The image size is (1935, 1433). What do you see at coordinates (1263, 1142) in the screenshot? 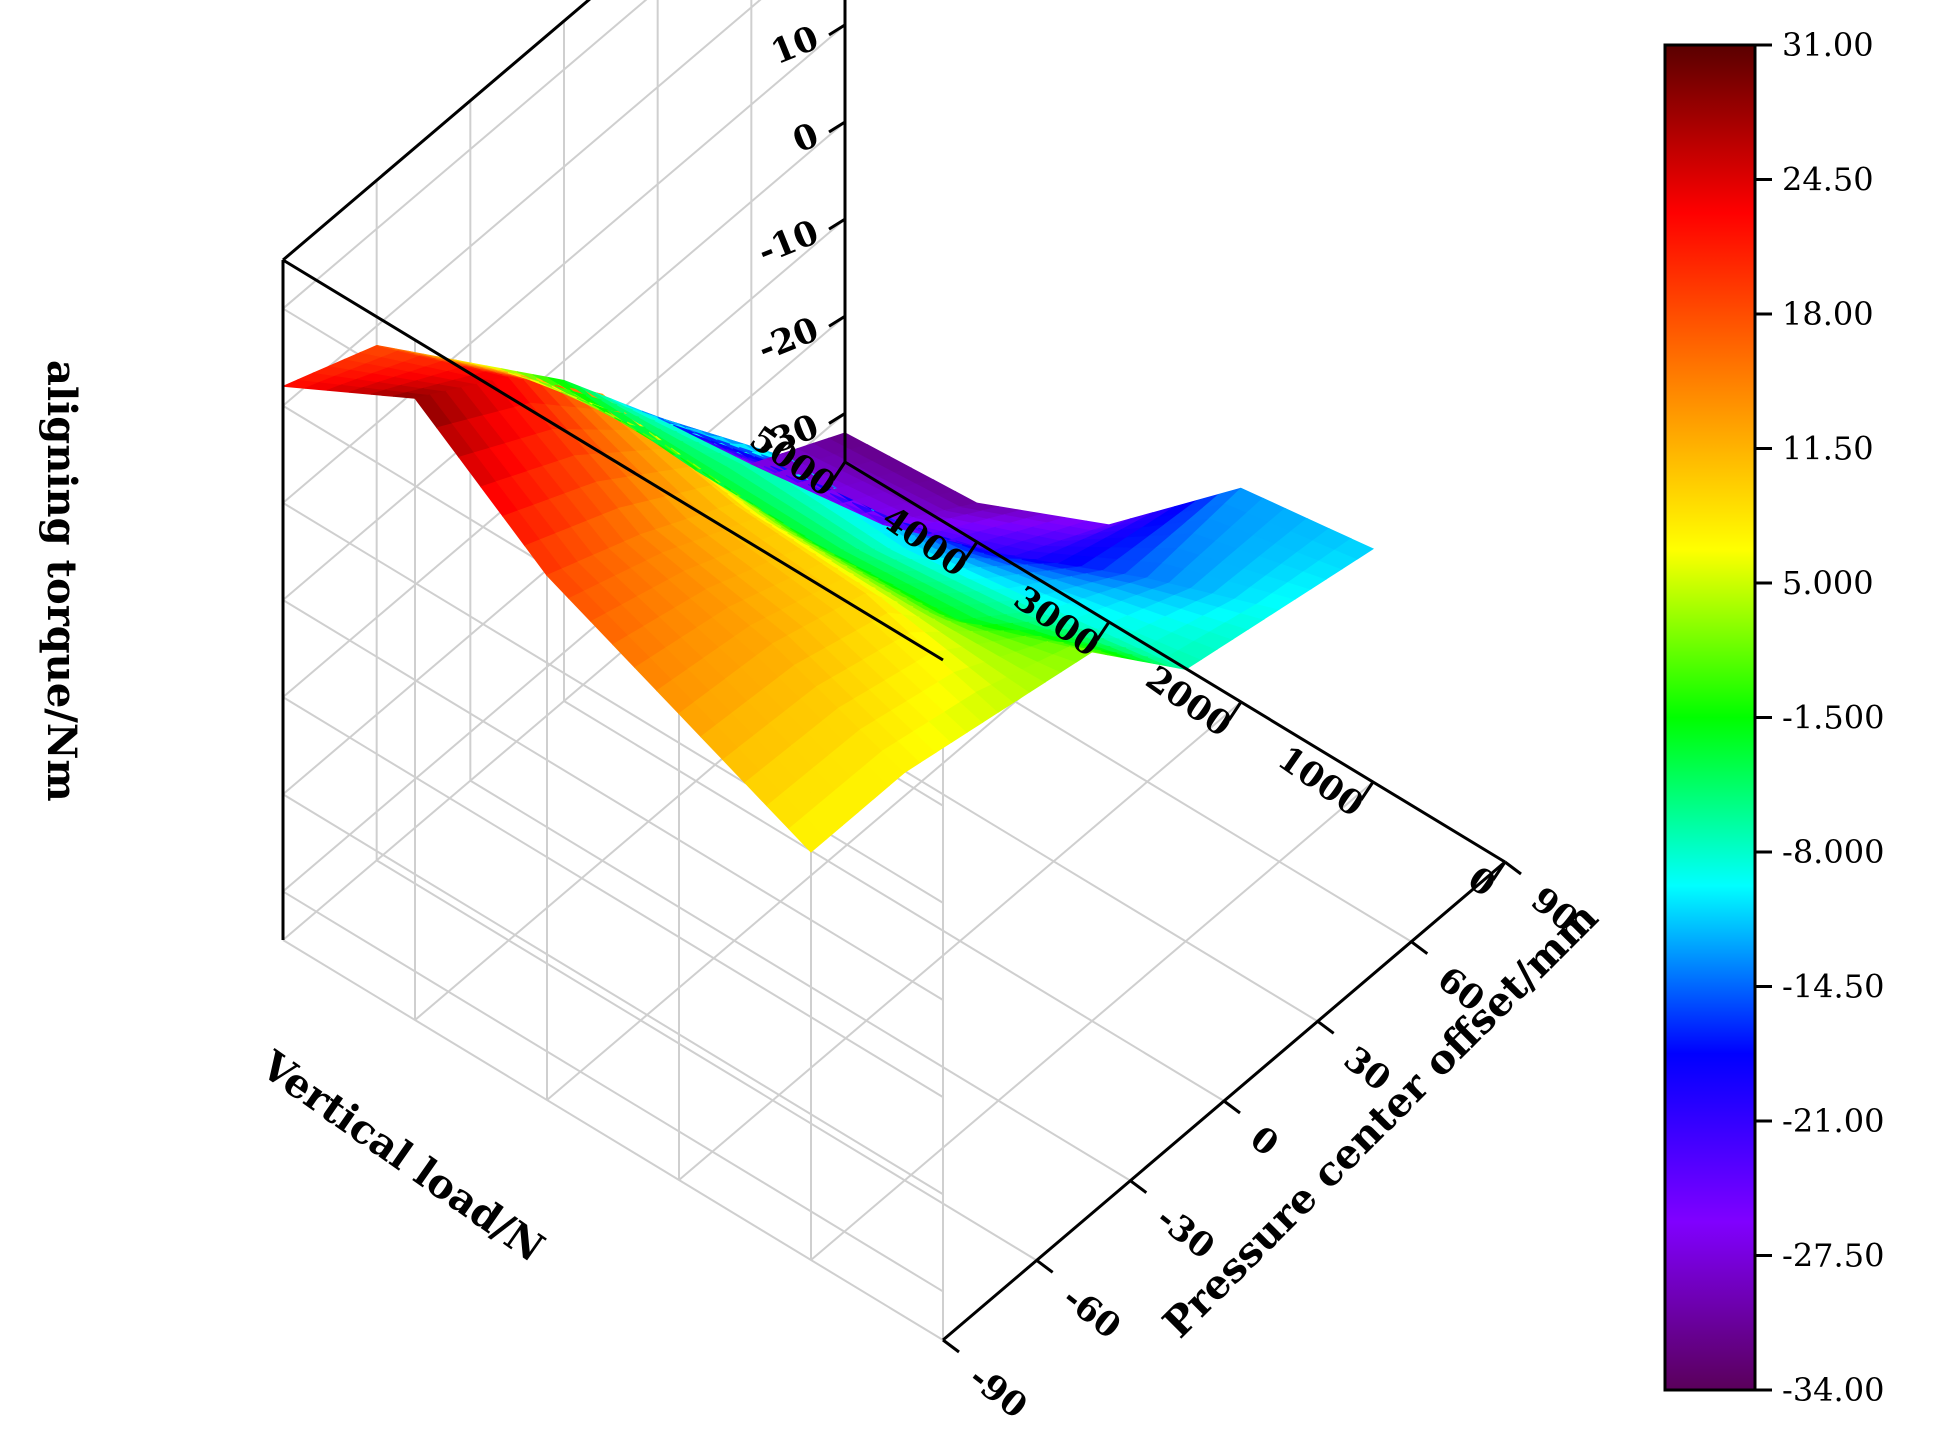
I see `y-tick-label: 0` at bounding box center [1263, 1142].